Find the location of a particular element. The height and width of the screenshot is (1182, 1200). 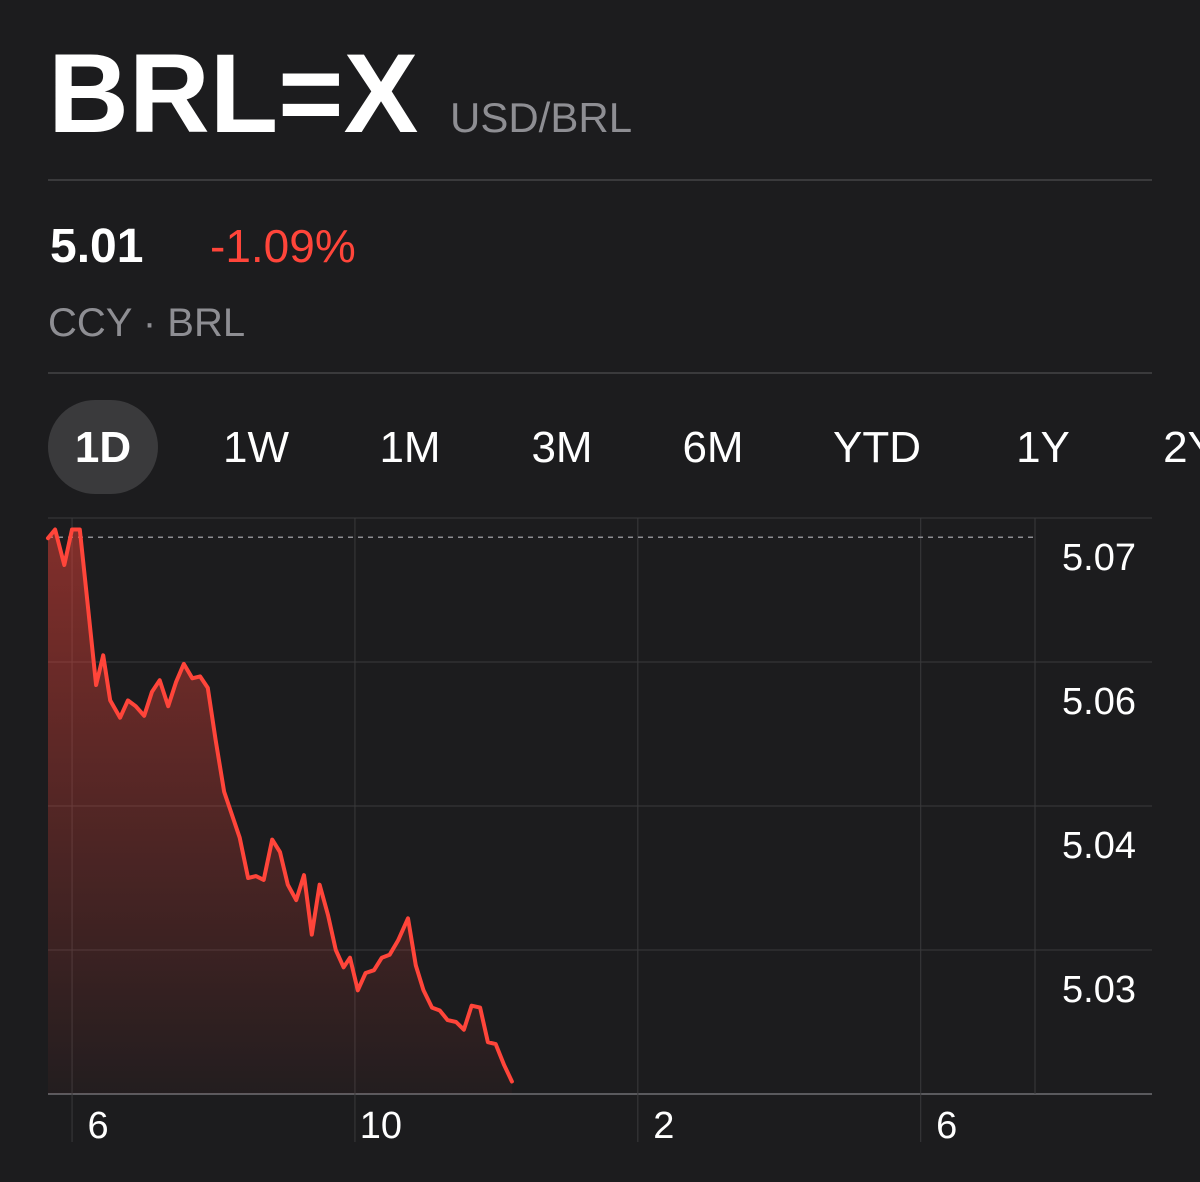

range-tab: YTD is located at coordinates (877, 447).